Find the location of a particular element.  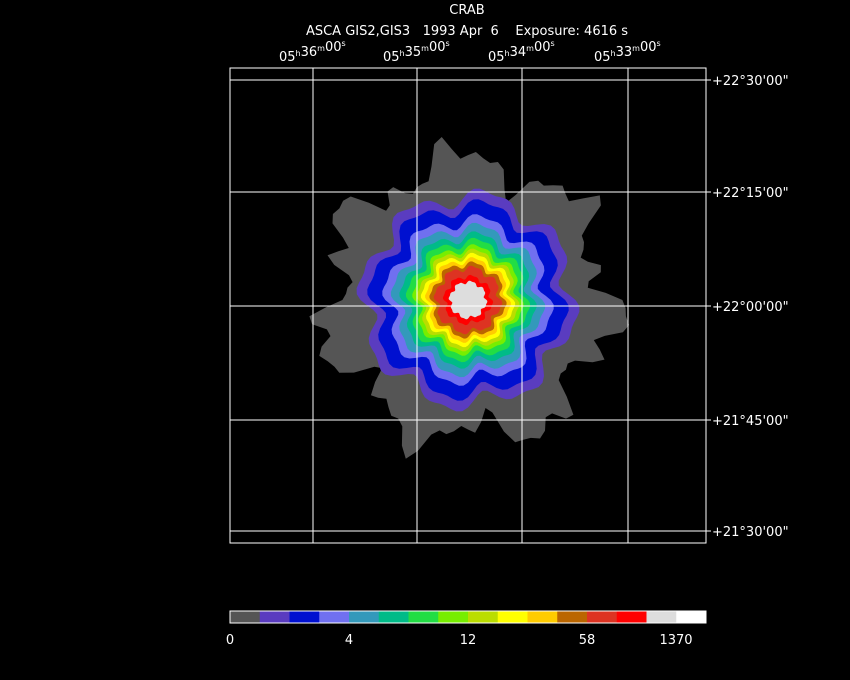

dec-tick-label: +21°30'00" is located at coordinates (750, 532).